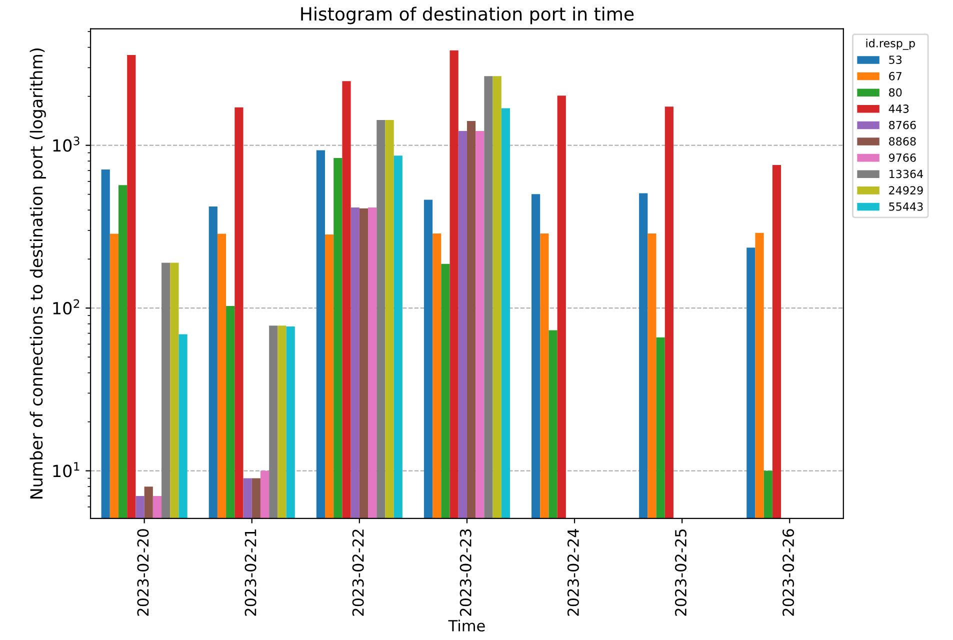  I want to click on legend-label: 443, so click(898, 108).